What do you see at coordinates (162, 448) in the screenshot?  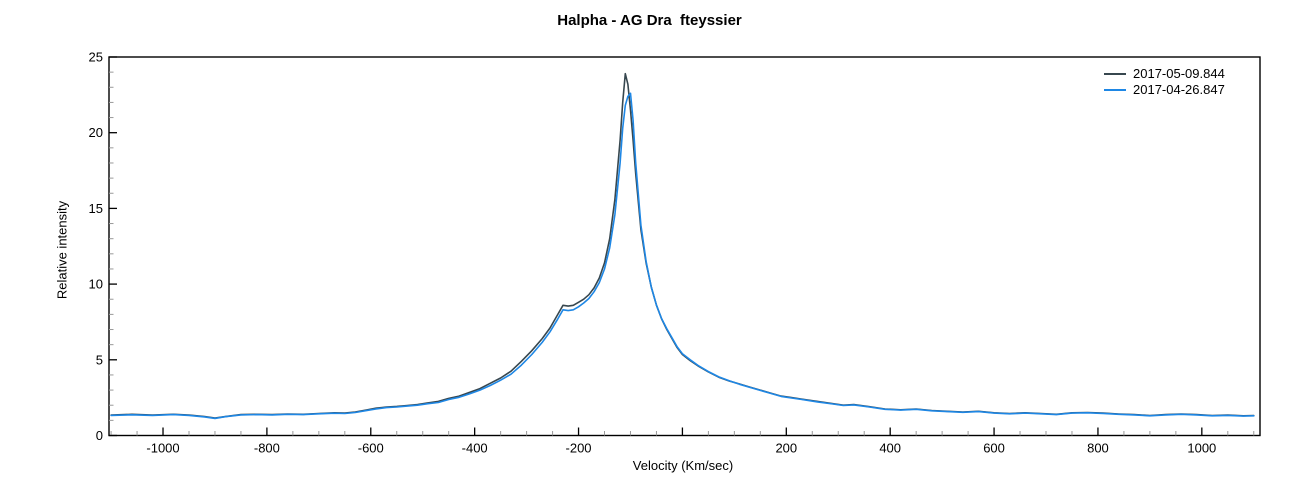 I see `x-tick-label: -1000` at bounding box center [162, 448].